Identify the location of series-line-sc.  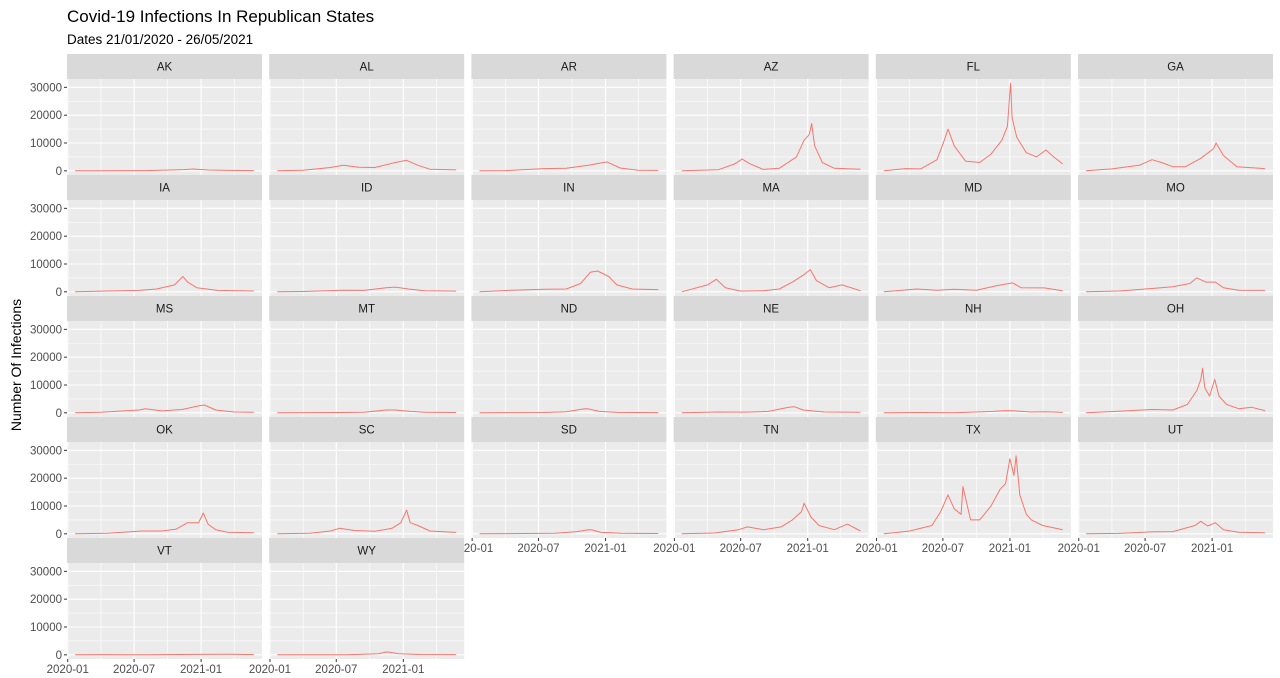
(367, 522).